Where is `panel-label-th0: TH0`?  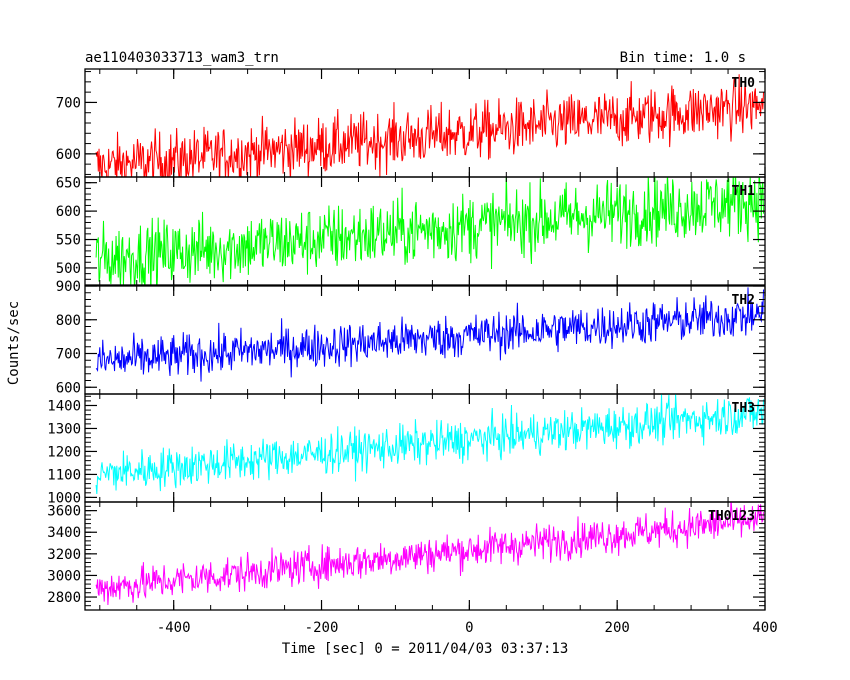 panel-label-th0: TH0 is located at coordinates (744, 83).